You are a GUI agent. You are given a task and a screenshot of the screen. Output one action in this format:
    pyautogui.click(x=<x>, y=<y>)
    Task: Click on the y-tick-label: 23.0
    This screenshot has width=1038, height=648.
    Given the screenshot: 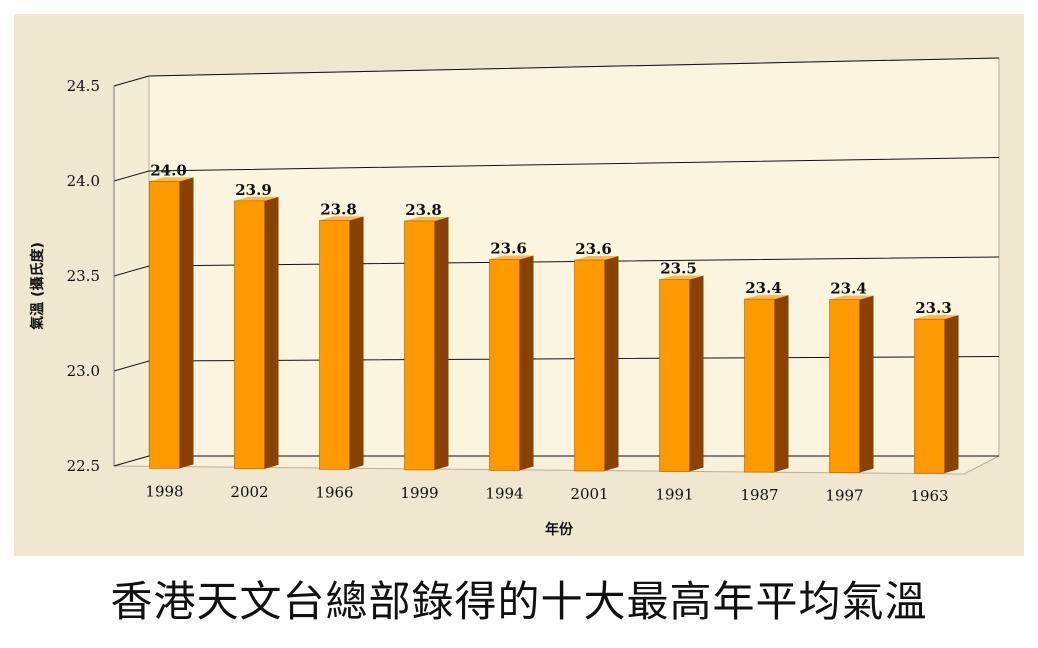 What is the action you would take?
    pyautogui.click(x=83, y=371)
    